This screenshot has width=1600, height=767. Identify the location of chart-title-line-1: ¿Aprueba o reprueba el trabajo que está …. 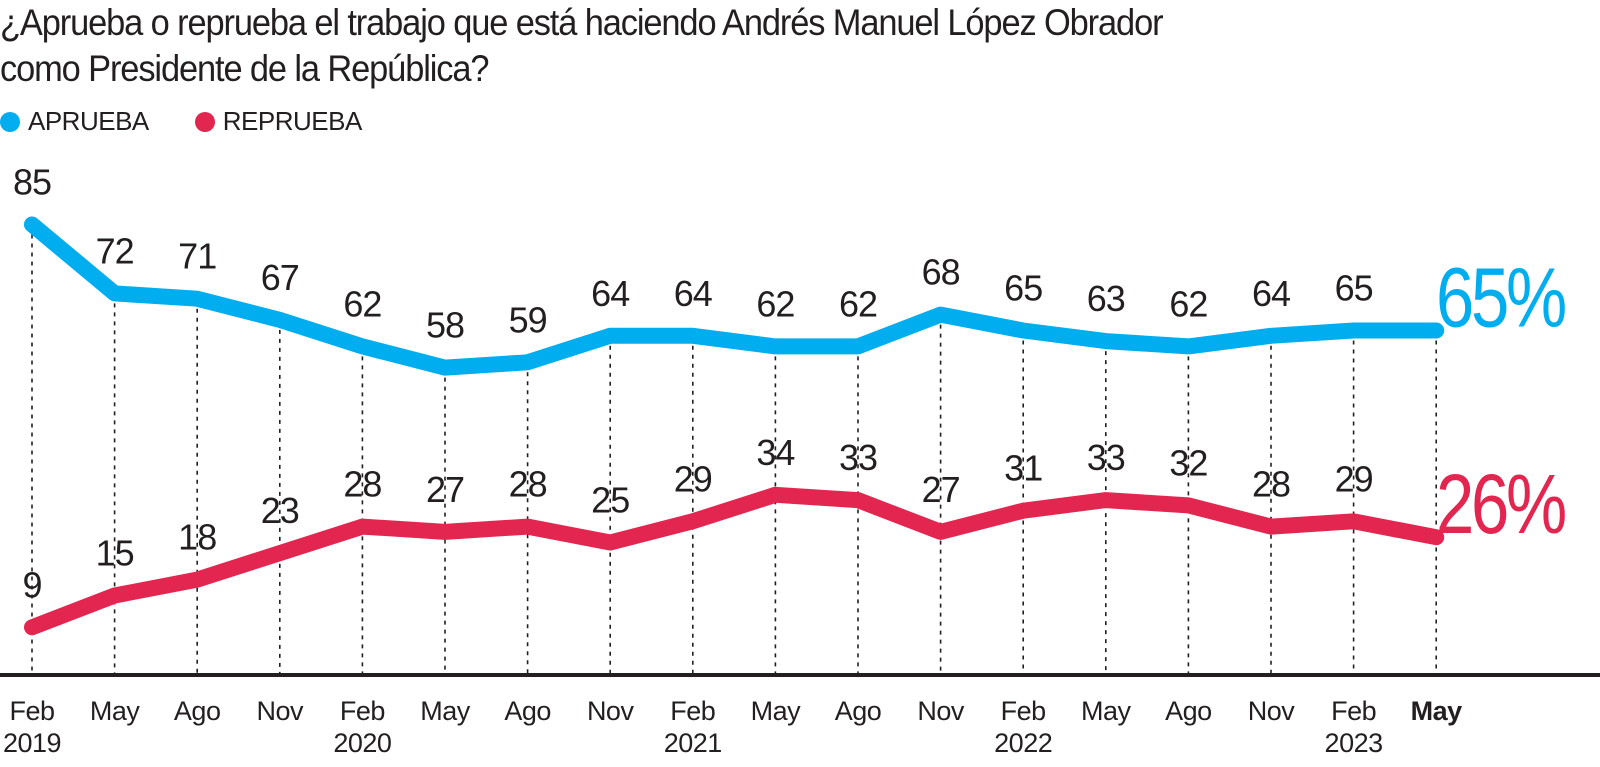
(582, 22).